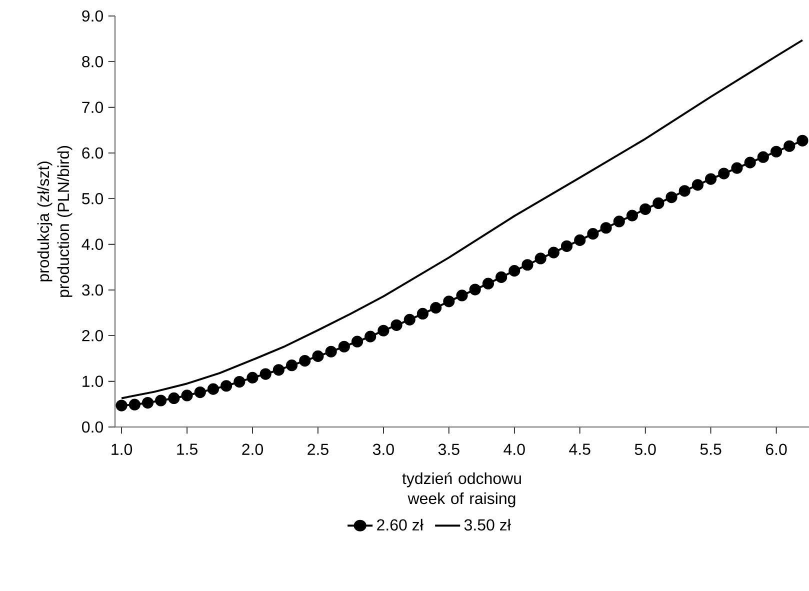 This screenshot has height=591, width=809. I want to click on x-tick-label: 1.0, so click(122, 450).